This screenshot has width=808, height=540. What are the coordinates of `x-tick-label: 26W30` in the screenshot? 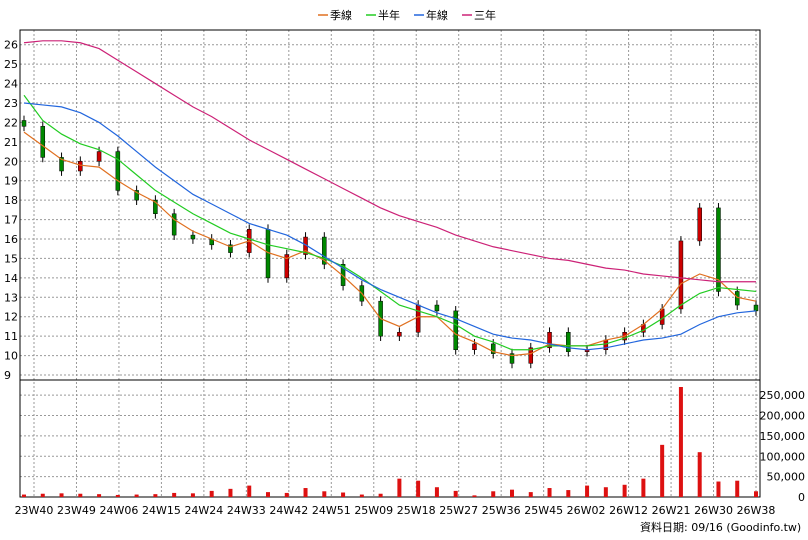 It's located at (713, 510).